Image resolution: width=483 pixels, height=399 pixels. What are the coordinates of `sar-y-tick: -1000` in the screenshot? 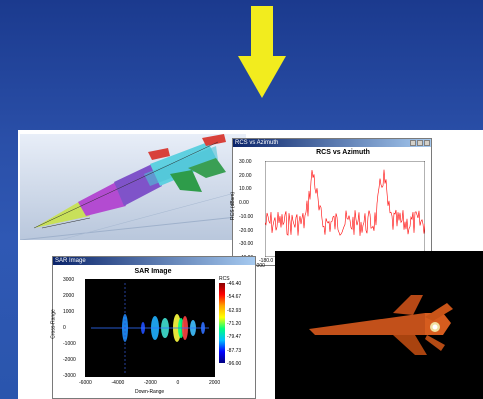 It's located at (69, 344).